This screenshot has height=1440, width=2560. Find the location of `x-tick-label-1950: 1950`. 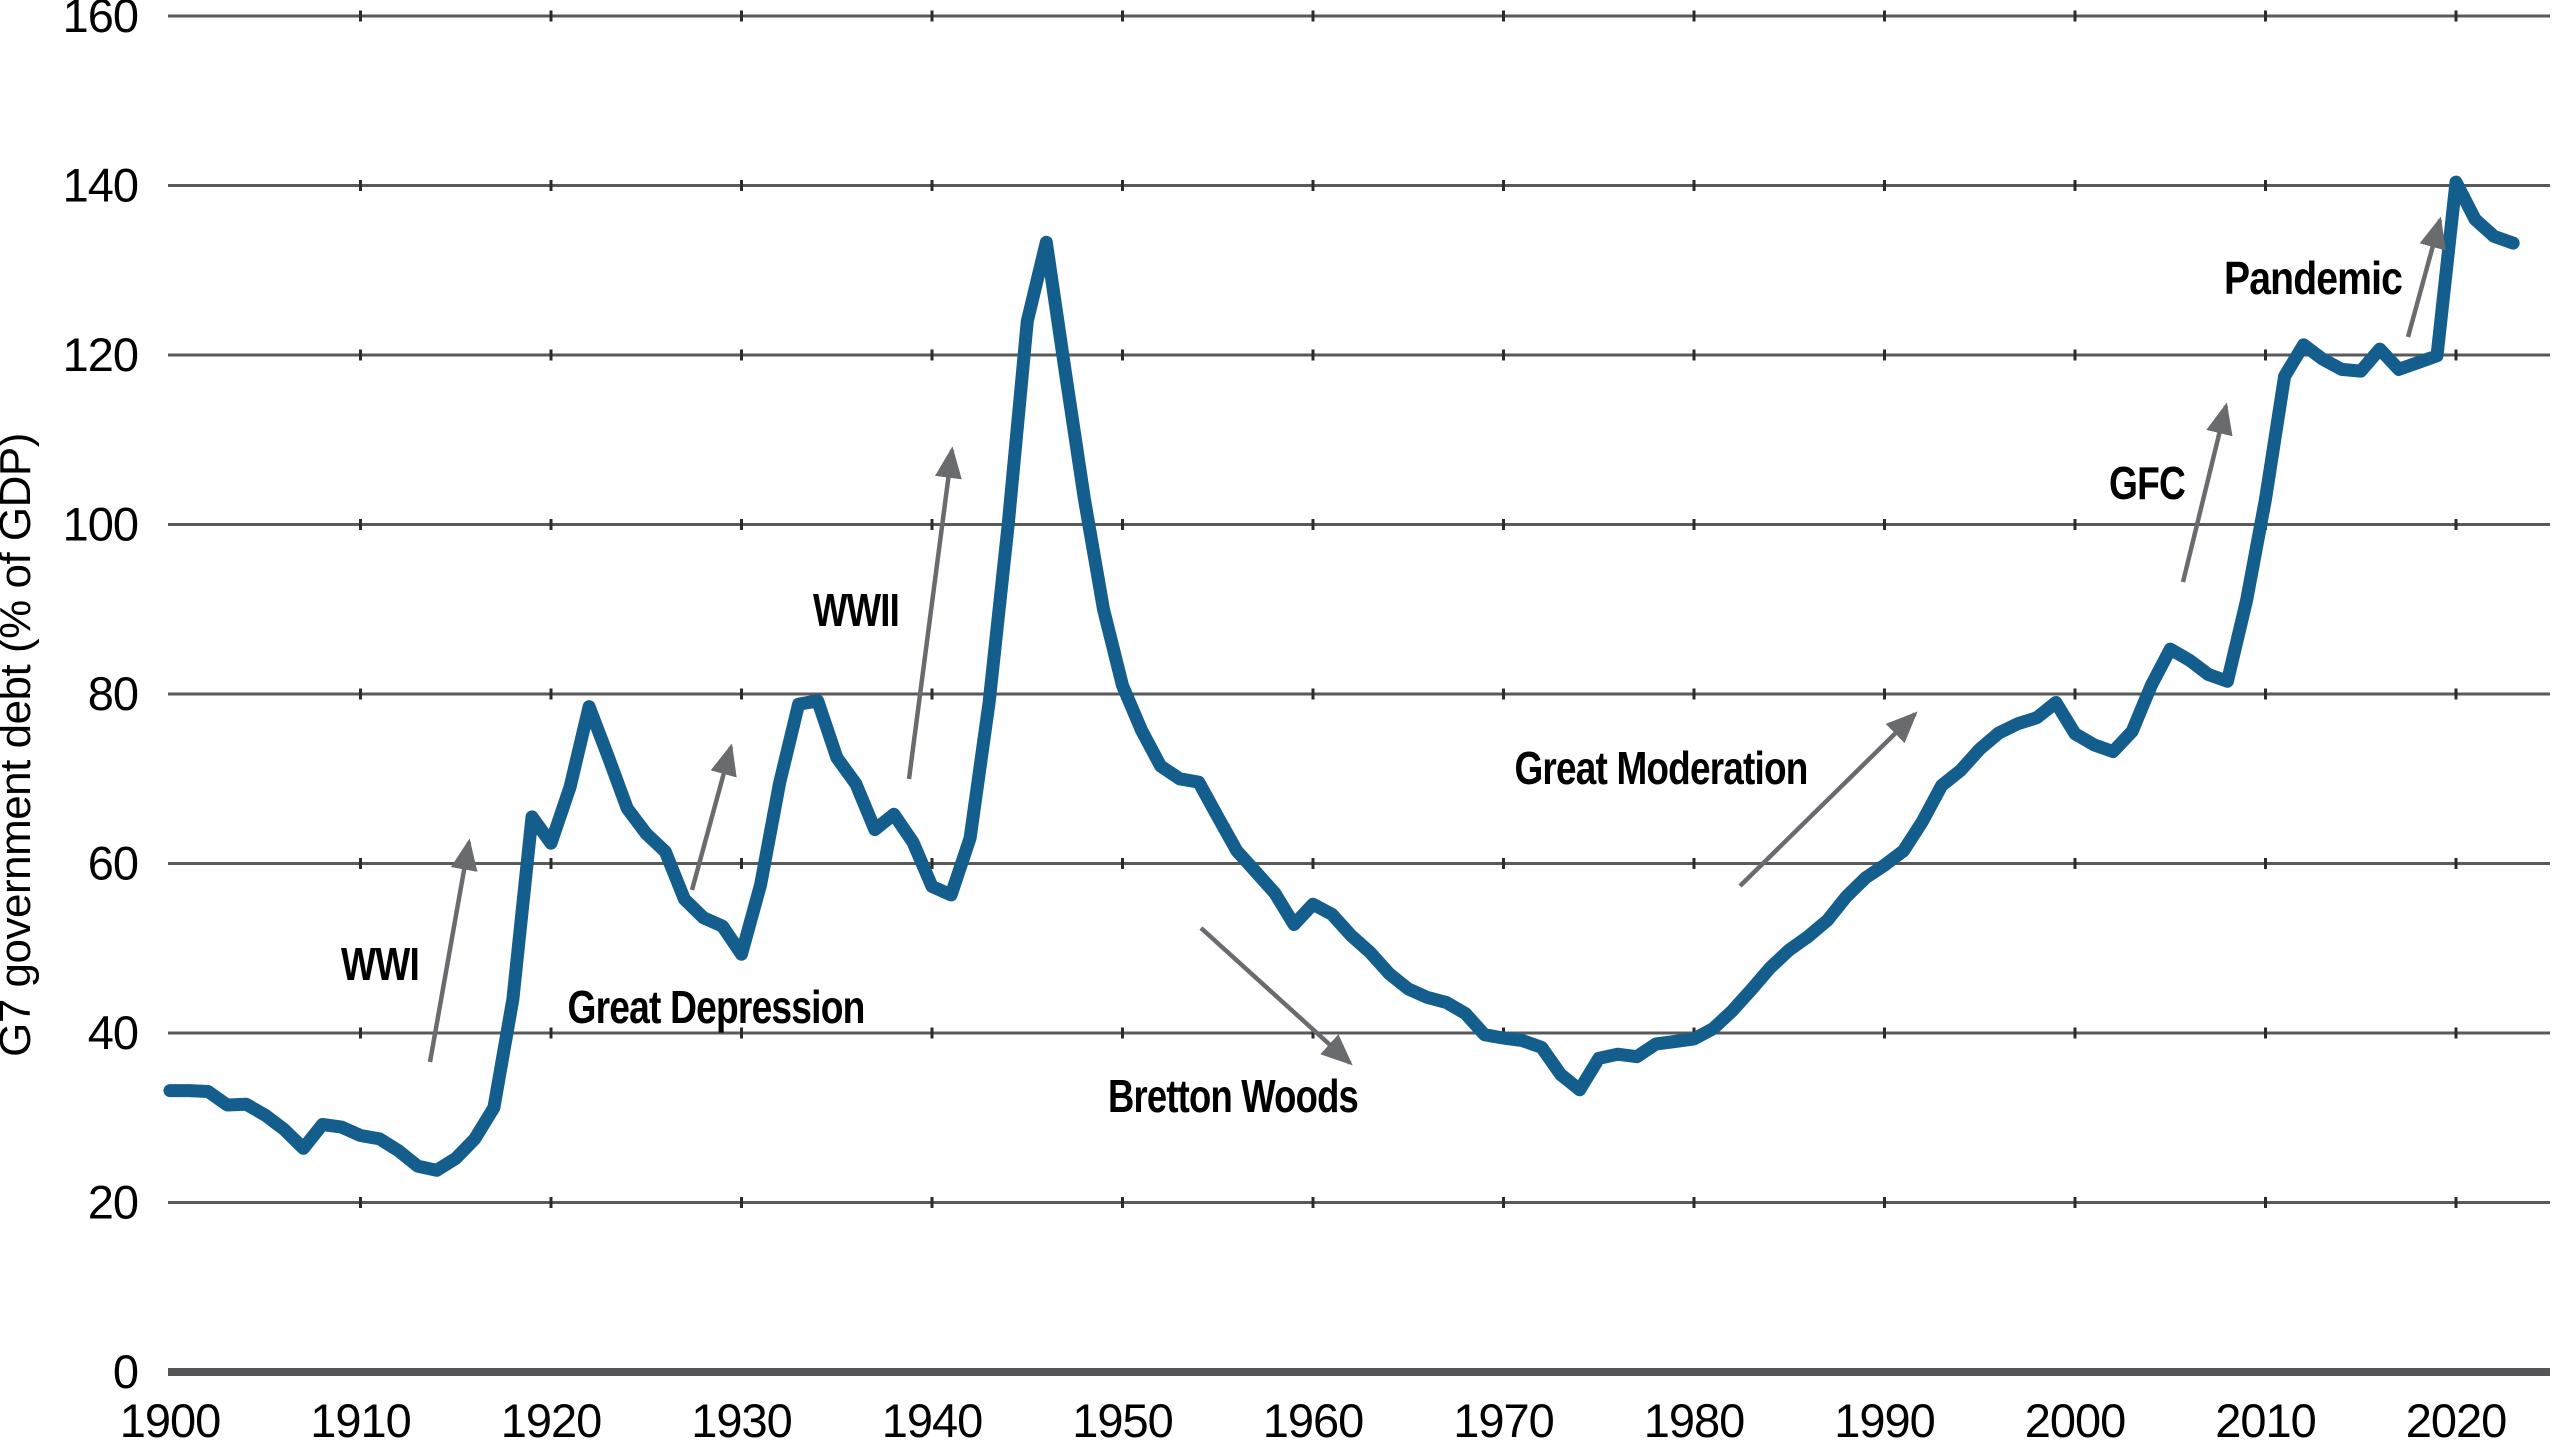

x-tick-label-1950: 1950 is located at coordinates (1122, 1417).